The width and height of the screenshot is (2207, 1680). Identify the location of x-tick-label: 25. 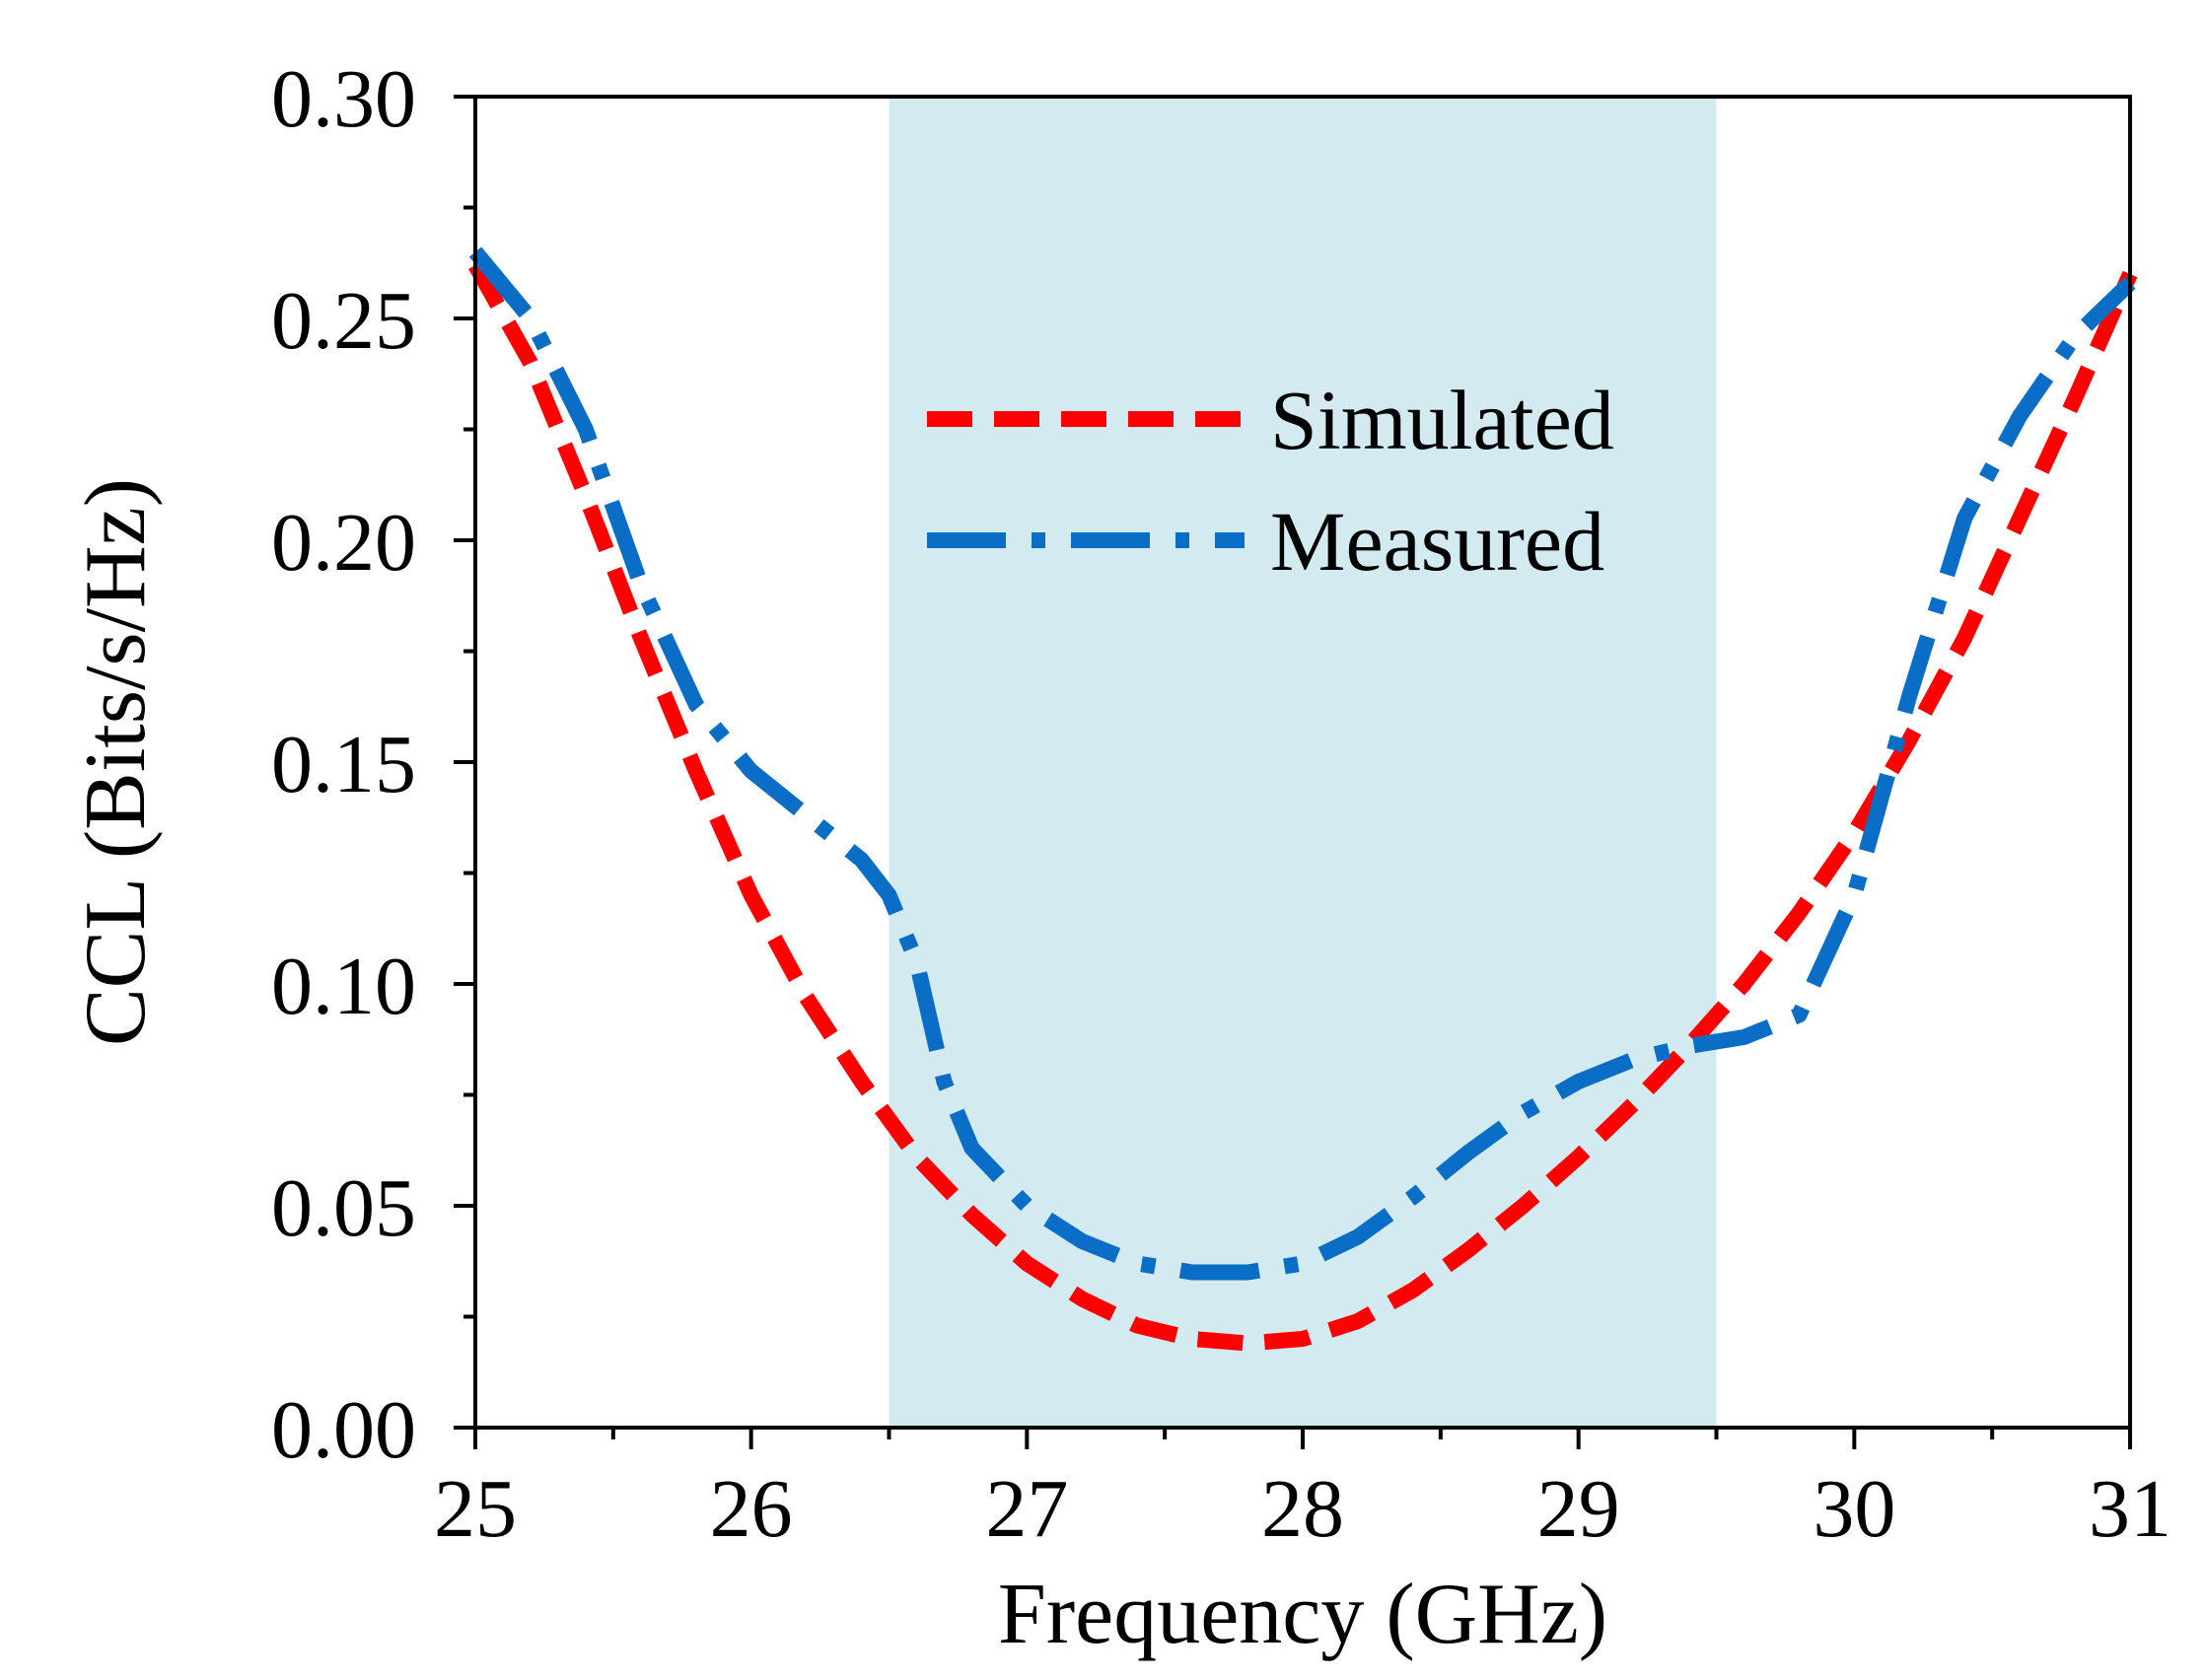
(476, 1509).